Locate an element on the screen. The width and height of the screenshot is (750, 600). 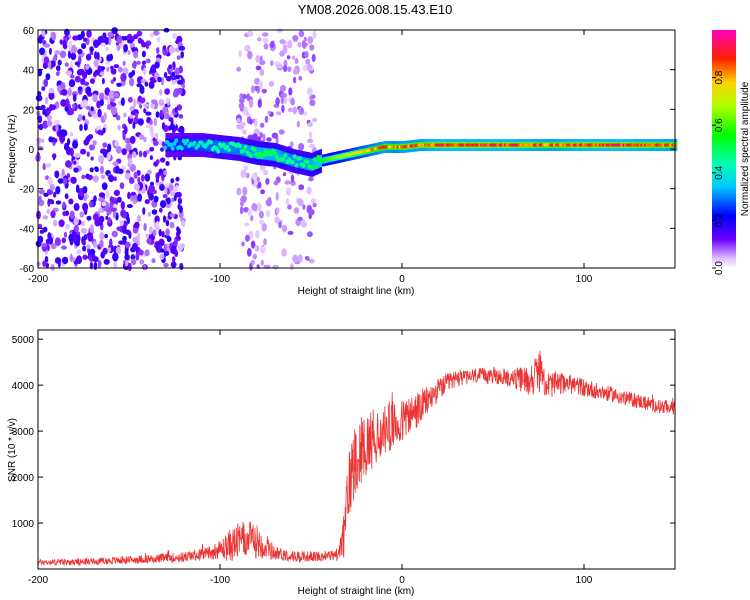
spectrogram-y-tick-label: -40 is located at coordinates (27, 229).